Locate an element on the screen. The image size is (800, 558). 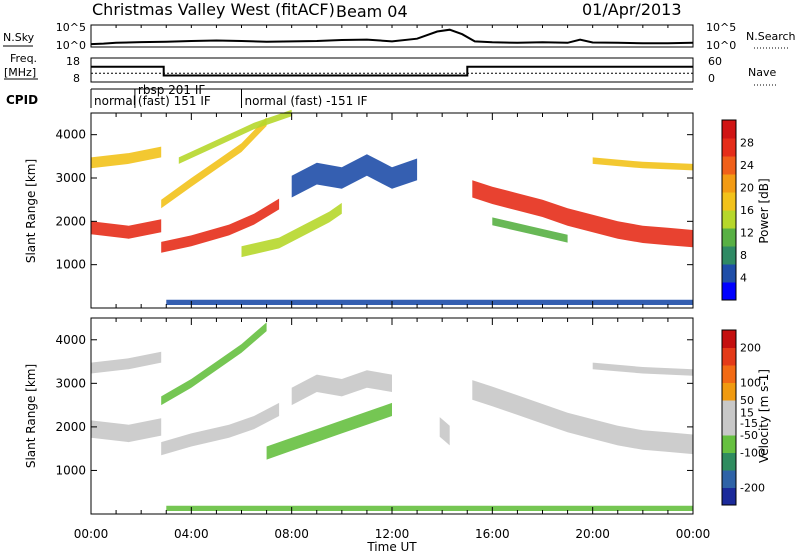
nsky-panel: N.Sky N.Search 10^5 10^0 10^5 10^0 is located at coordinates (399, 36).